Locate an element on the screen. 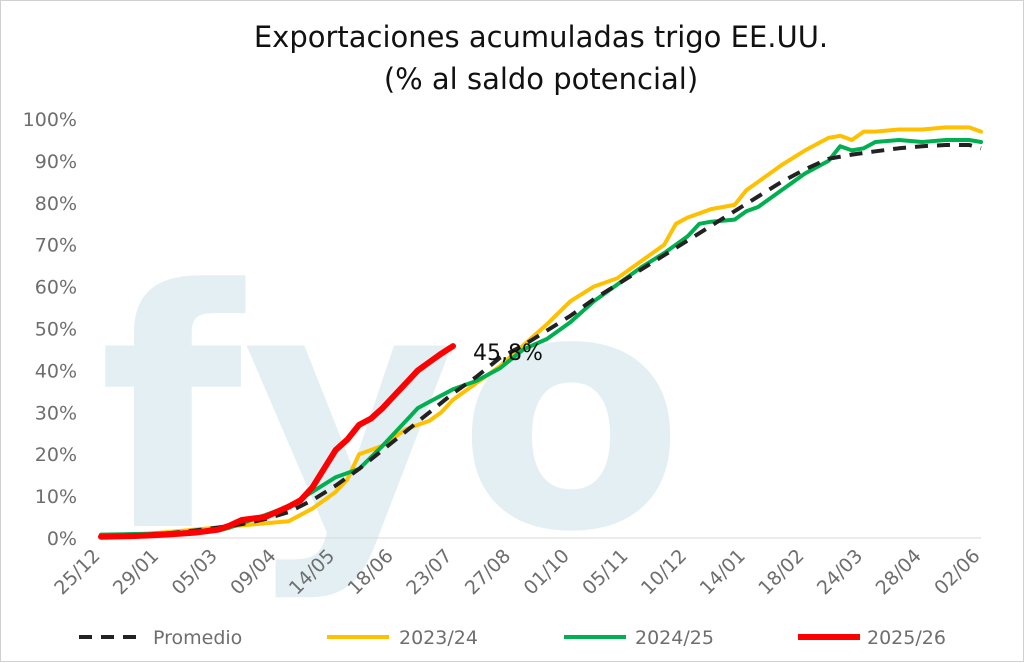 The height and width of the screenshot is (663, 1024). legend-item-s2526: 2025/26 is located at coordinates (872, 638).